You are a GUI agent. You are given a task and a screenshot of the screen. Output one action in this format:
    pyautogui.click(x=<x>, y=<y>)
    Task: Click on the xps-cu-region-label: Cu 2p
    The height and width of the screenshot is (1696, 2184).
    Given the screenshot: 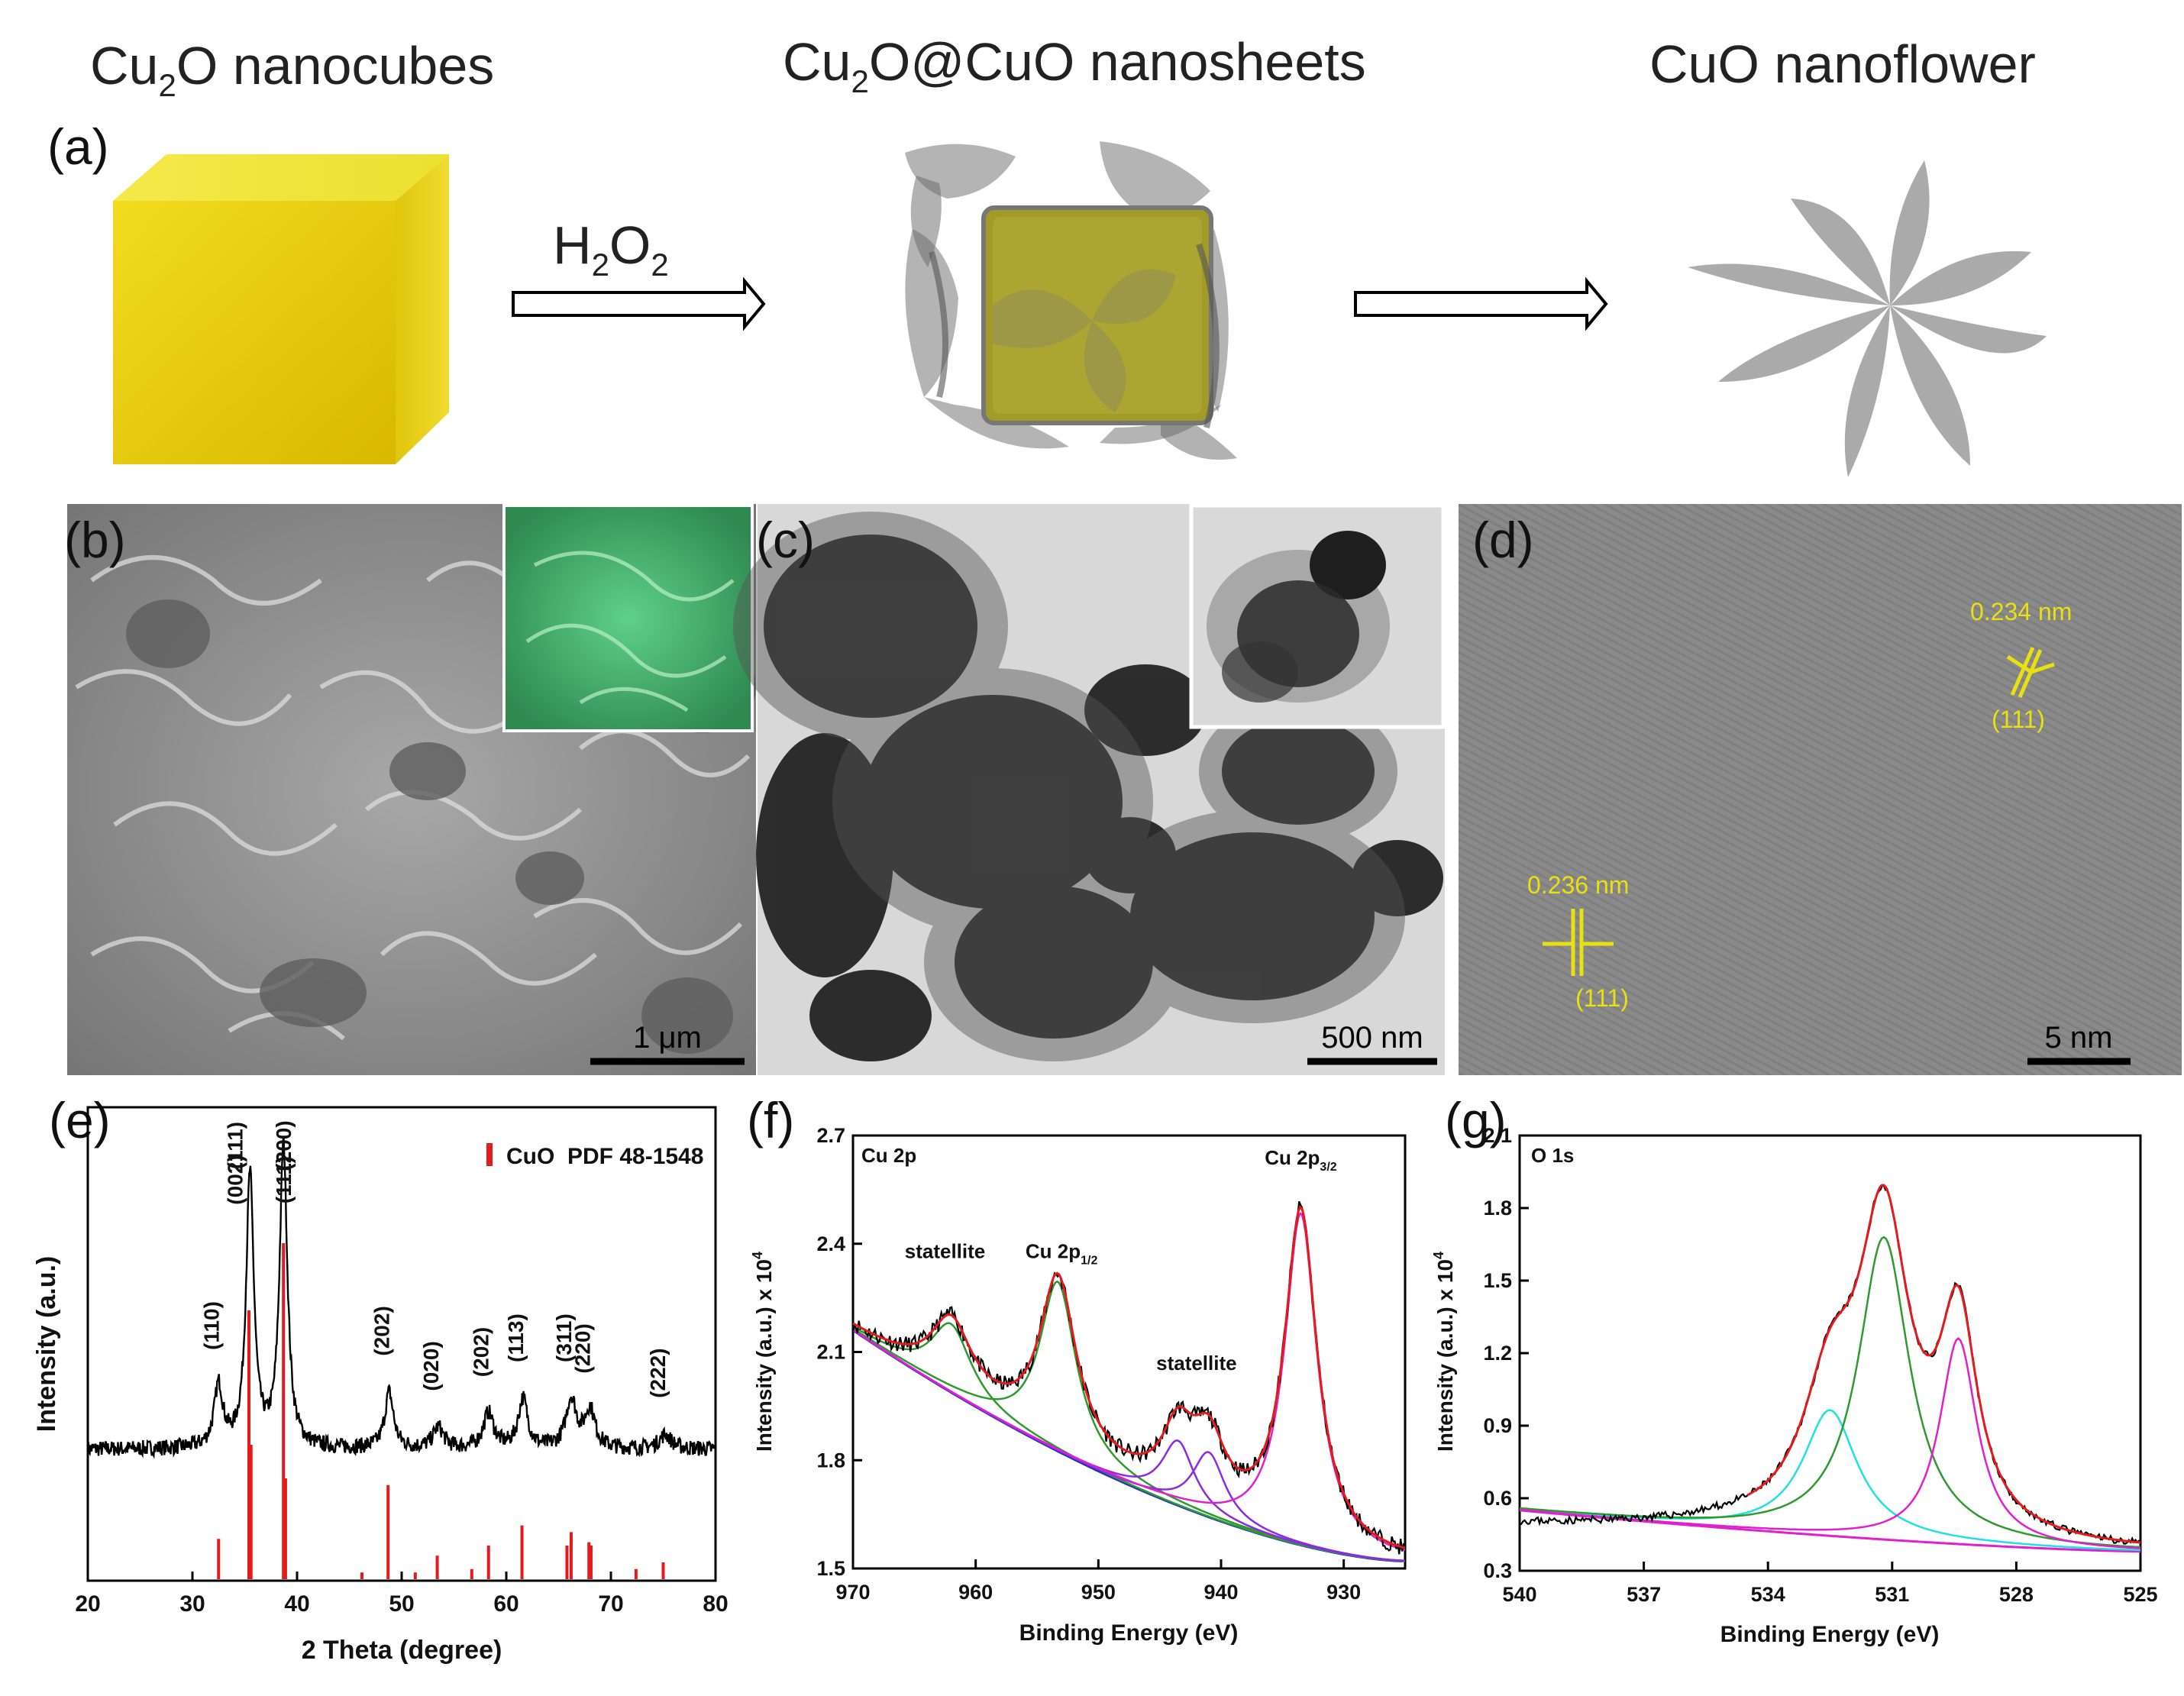 What is the action you would take?
    pyautogui.click(x=889, y=1156)
    